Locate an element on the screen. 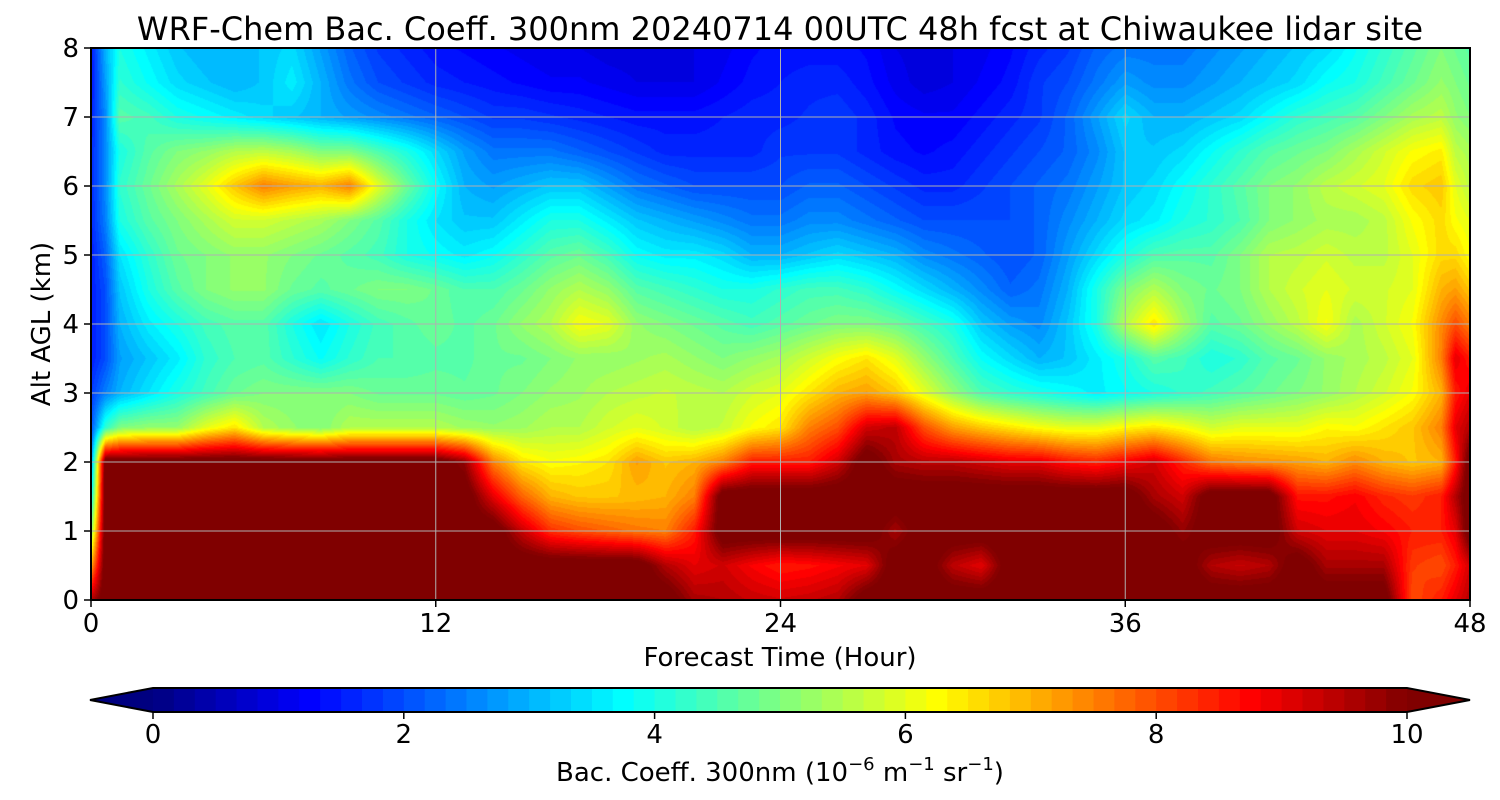  colorbar-label-mid2: sr is located at coordinates (951, 773).